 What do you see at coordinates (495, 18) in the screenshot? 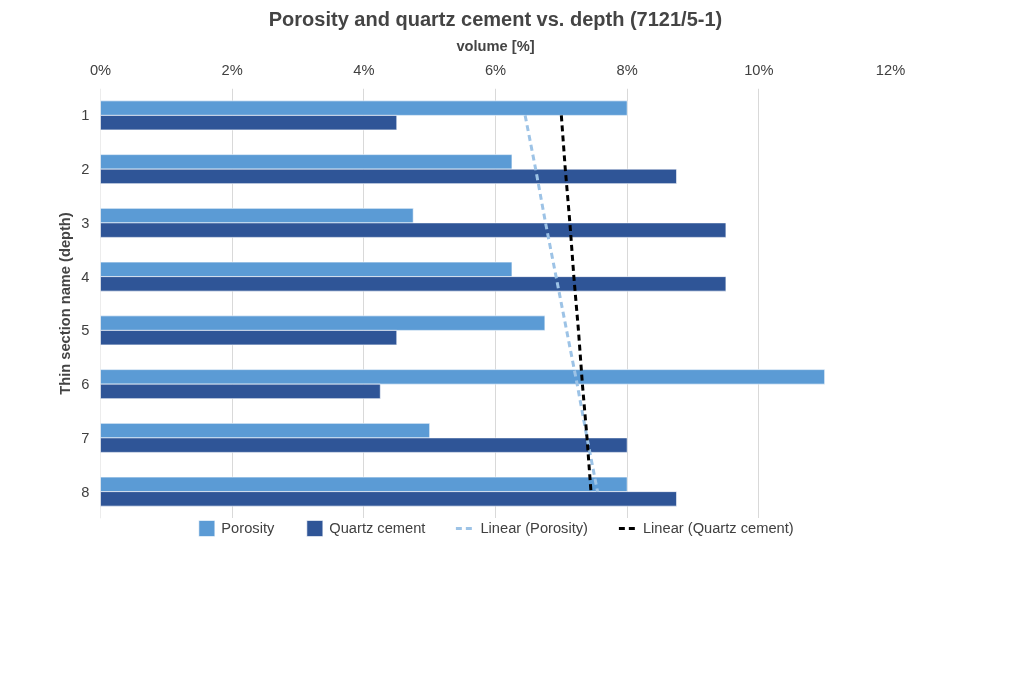
I see `chart-title: Porosity and quartz cement vs. depth (7121/5-1)` at bounding box center [495, 18].